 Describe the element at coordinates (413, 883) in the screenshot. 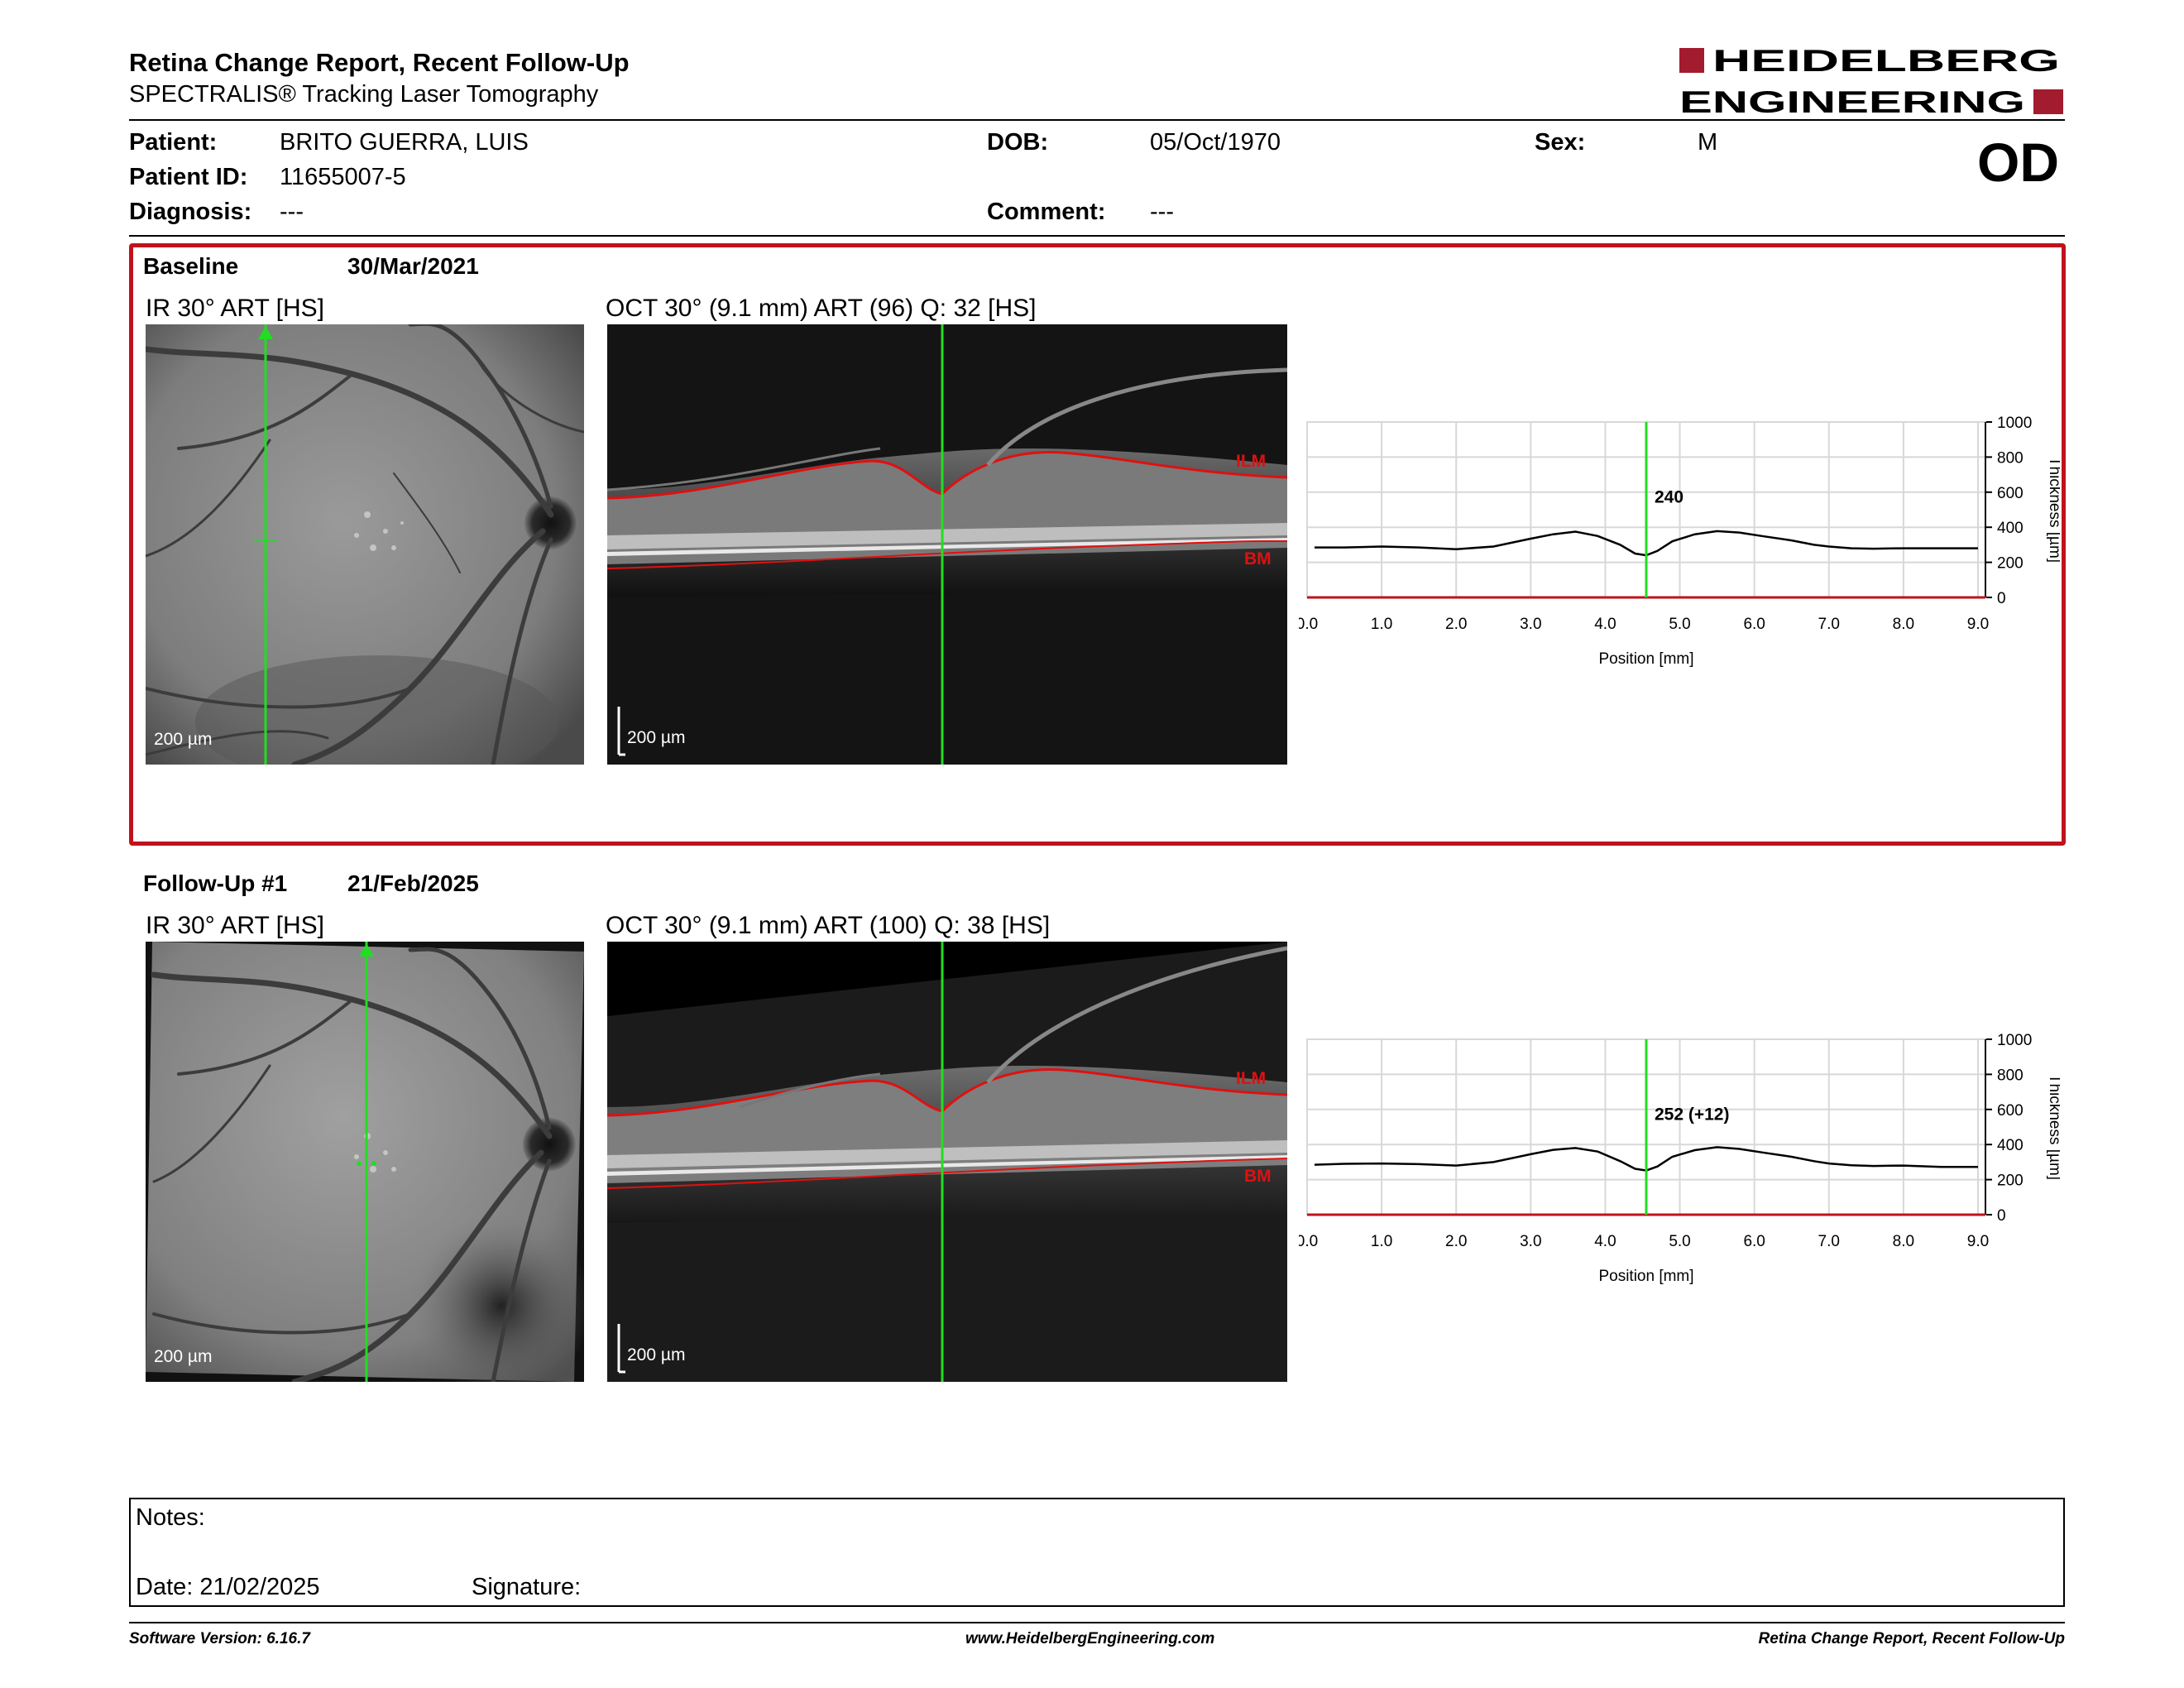

I see `followup-date: 21/Feb/2025` at that location.